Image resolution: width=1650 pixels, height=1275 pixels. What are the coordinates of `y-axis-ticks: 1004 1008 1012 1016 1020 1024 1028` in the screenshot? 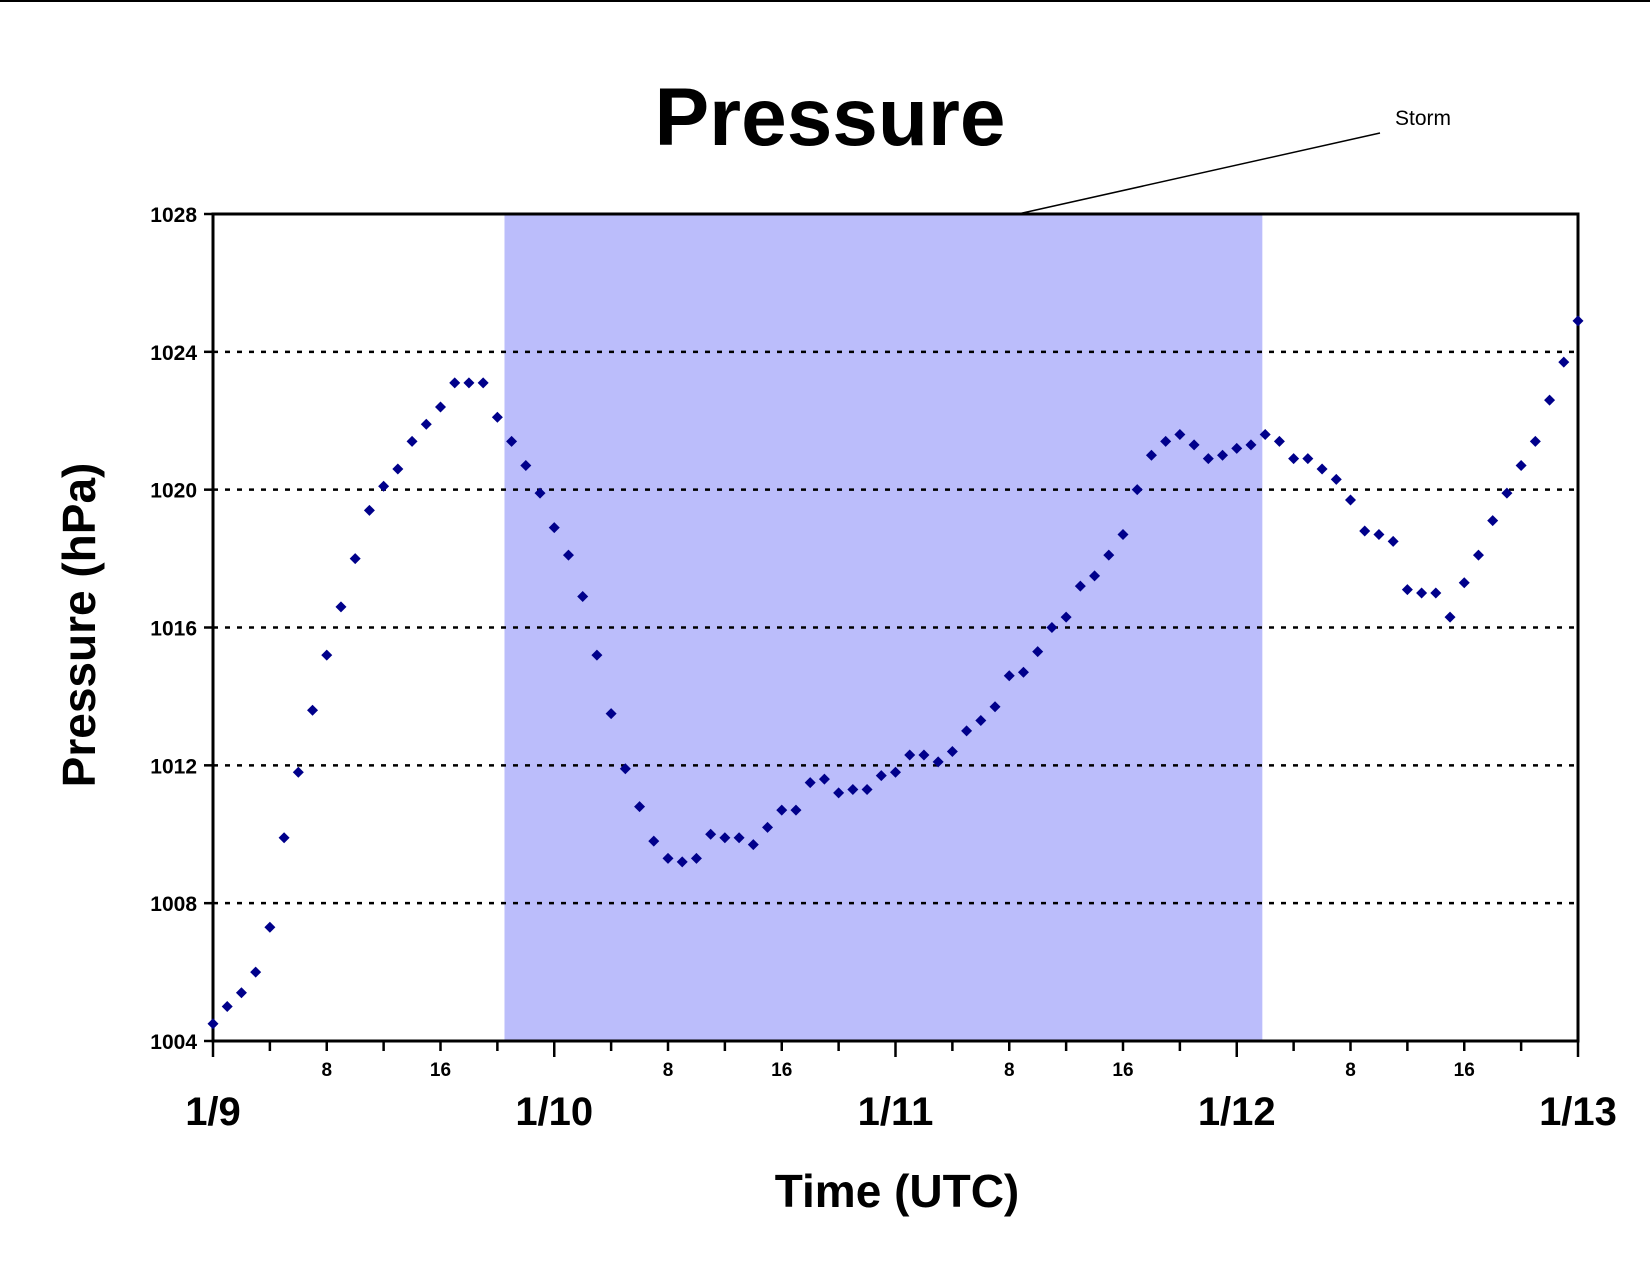 It's located at (181, 629).